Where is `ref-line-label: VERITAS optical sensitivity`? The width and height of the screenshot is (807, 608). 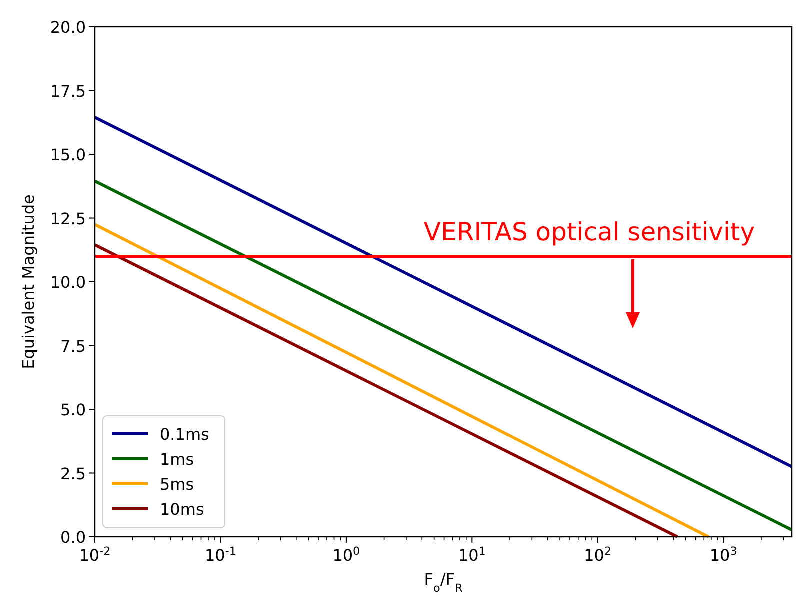
ref-line-label: VERITAS optical sensitivity is located at coordinates (590, 232).